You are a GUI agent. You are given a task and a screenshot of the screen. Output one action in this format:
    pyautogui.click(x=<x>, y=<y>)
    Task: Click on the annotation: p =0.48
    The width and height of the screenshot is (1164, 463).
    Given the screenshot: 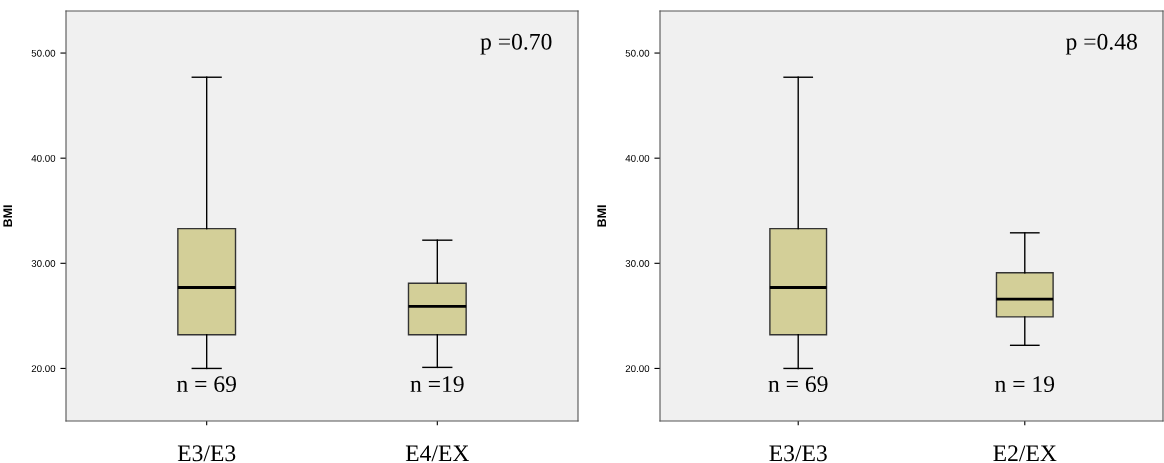 What is the action you would take?
    pyautogui.click(x=1101, y=44)
    